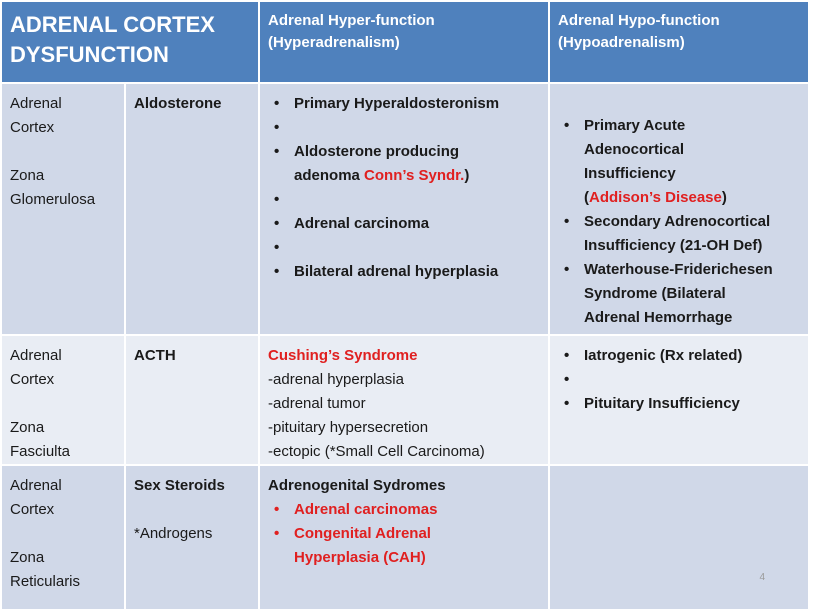  What do you see at coordinates (329, 175) in the screenshot?
I see `item-text: adenoma` at bounding box center [329, 175].